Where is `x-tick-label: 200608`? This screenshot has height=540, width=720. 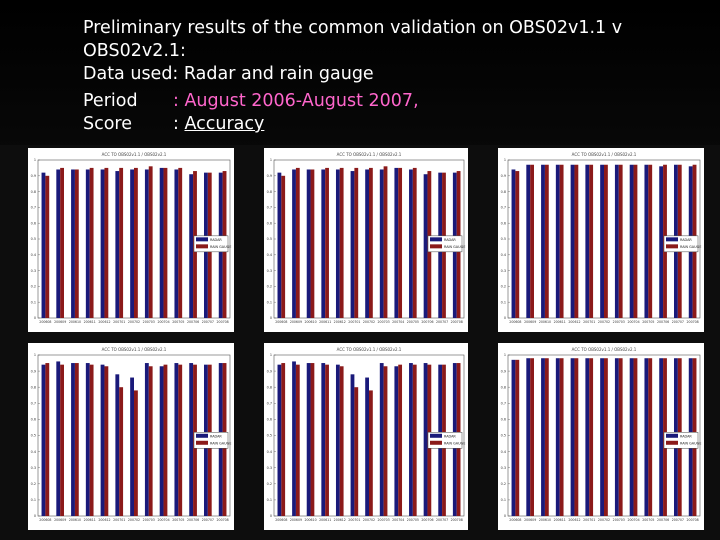
x-tick-label: 200608 is located at coordinates (281, 520).